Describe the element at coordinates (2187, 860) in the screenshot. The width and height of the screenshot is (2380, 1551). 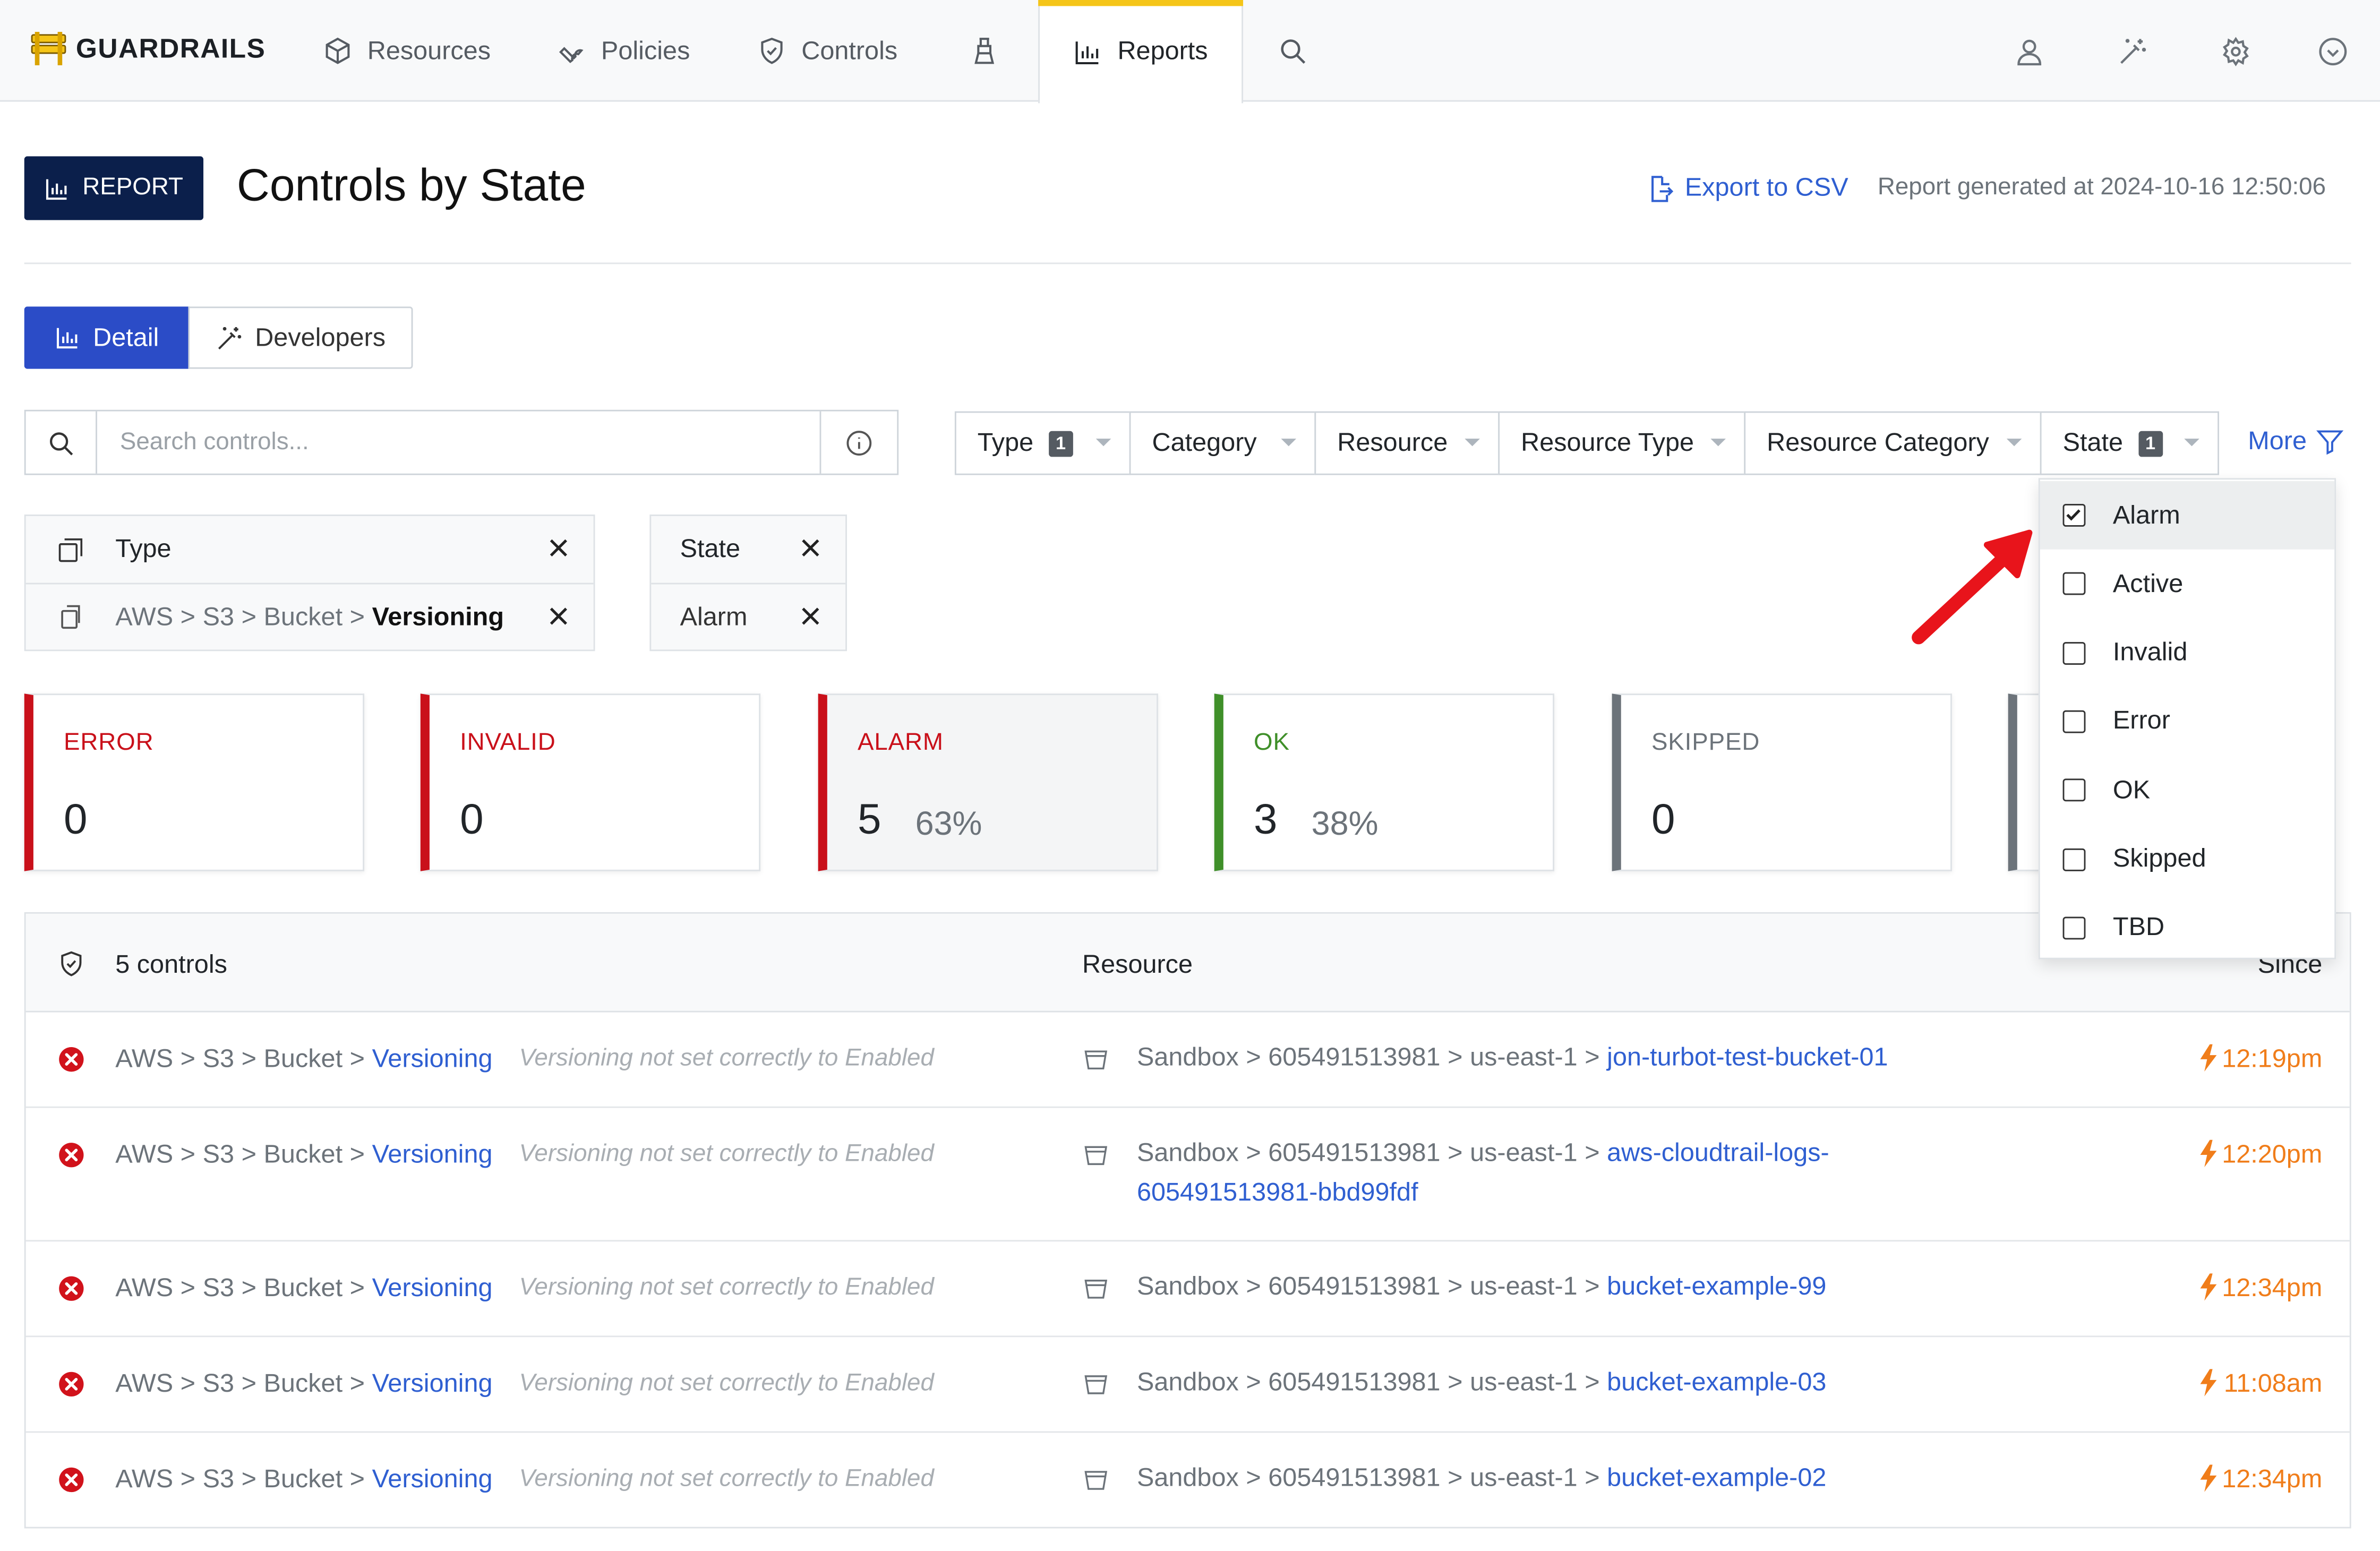
I see `state-option-skipped: Skipped` at that location.